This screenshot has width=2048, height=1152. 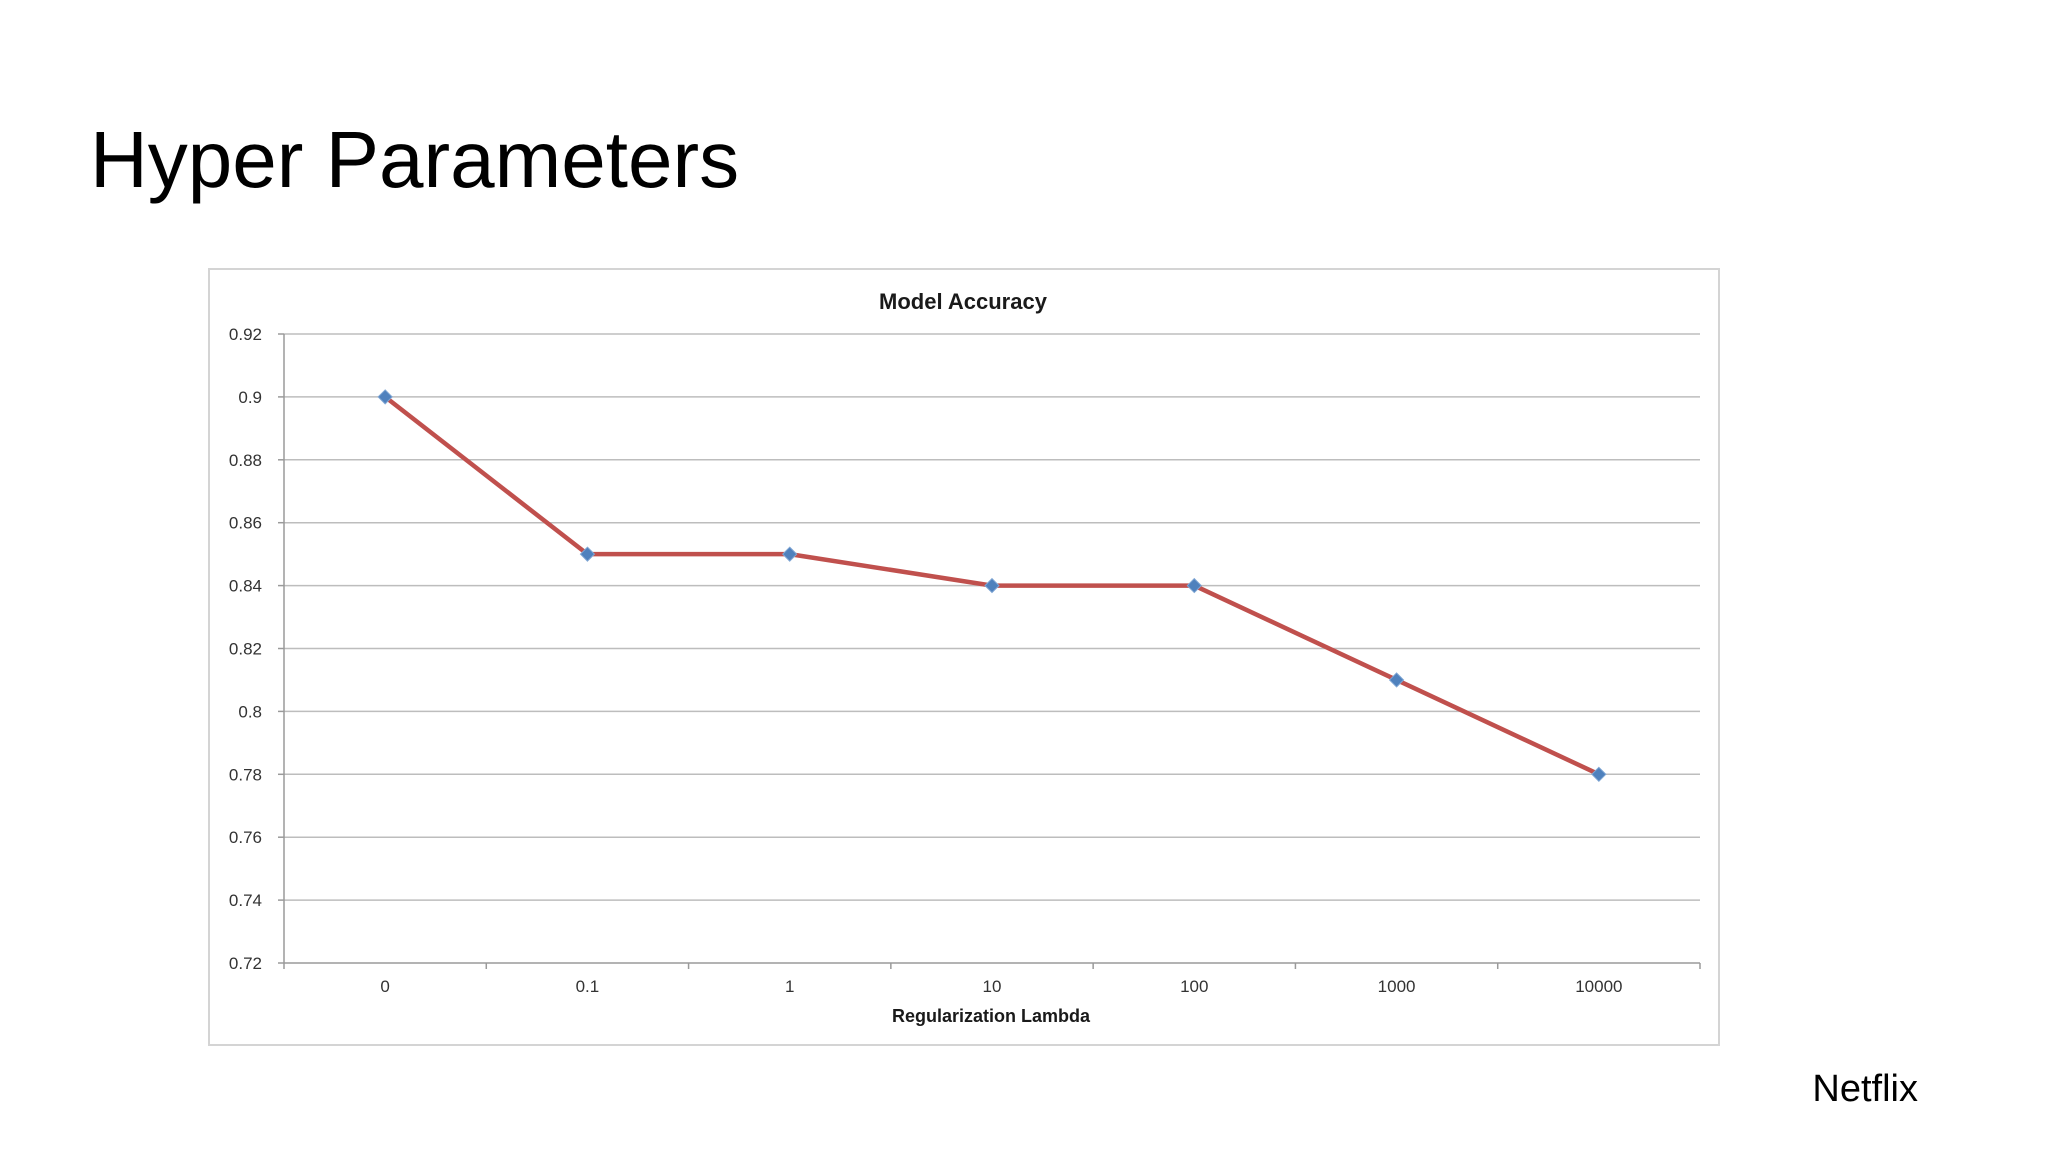 What do you see at coordinates (991, 1016) in the screenshot?
I see `x-axis-label: Regularization Lambda` at bounding box center [991, 1016].